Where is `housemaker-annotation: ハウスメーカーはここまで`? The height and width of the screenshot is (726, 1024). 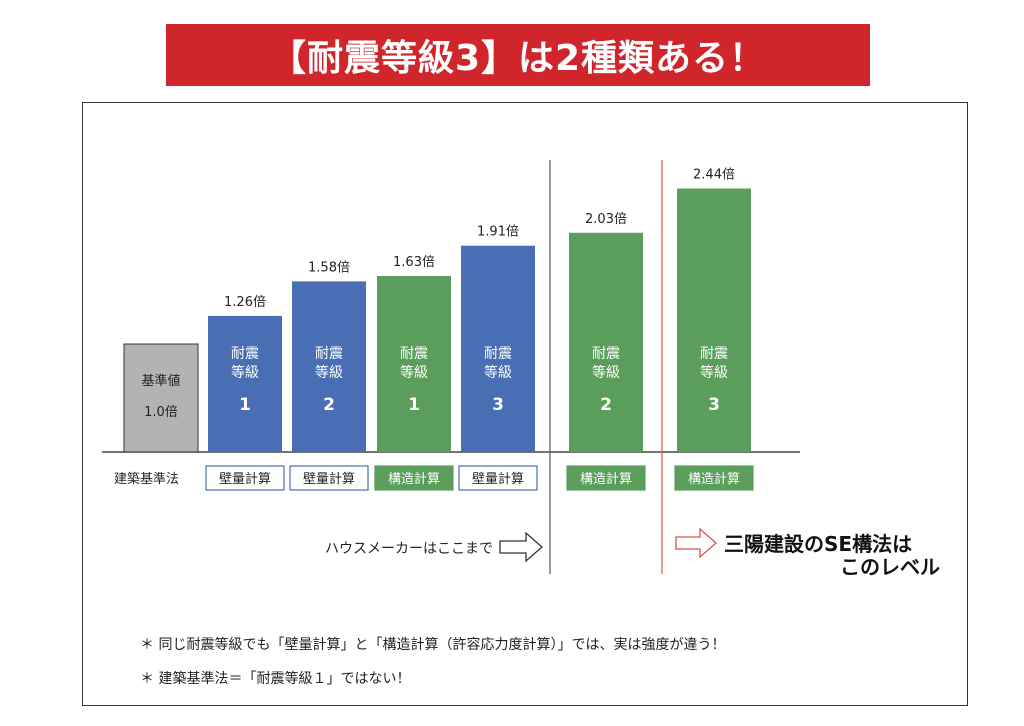
housemaker-annotation: ハウスメーカーはここまで is located at coordinates (409, 549).